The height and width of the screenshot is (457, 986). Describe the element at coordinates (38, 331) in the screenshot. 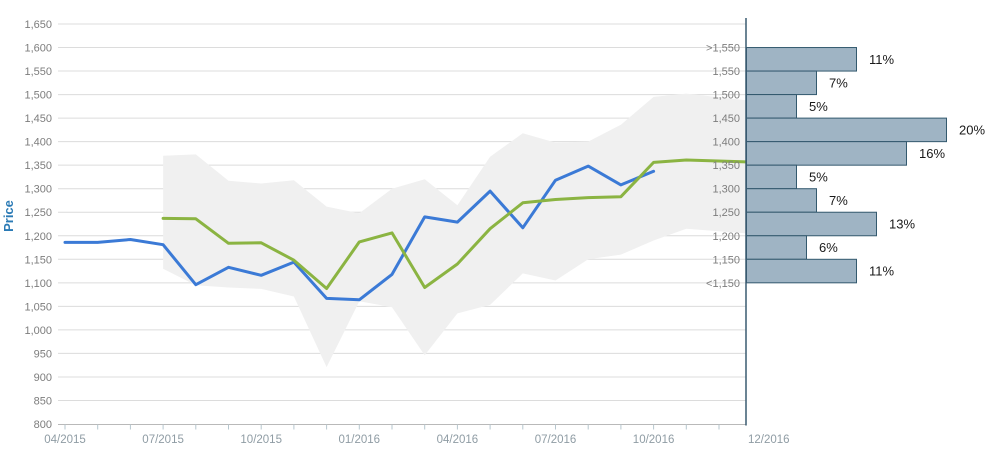

I see `y-axis-tick-label: 1,000` at that location.